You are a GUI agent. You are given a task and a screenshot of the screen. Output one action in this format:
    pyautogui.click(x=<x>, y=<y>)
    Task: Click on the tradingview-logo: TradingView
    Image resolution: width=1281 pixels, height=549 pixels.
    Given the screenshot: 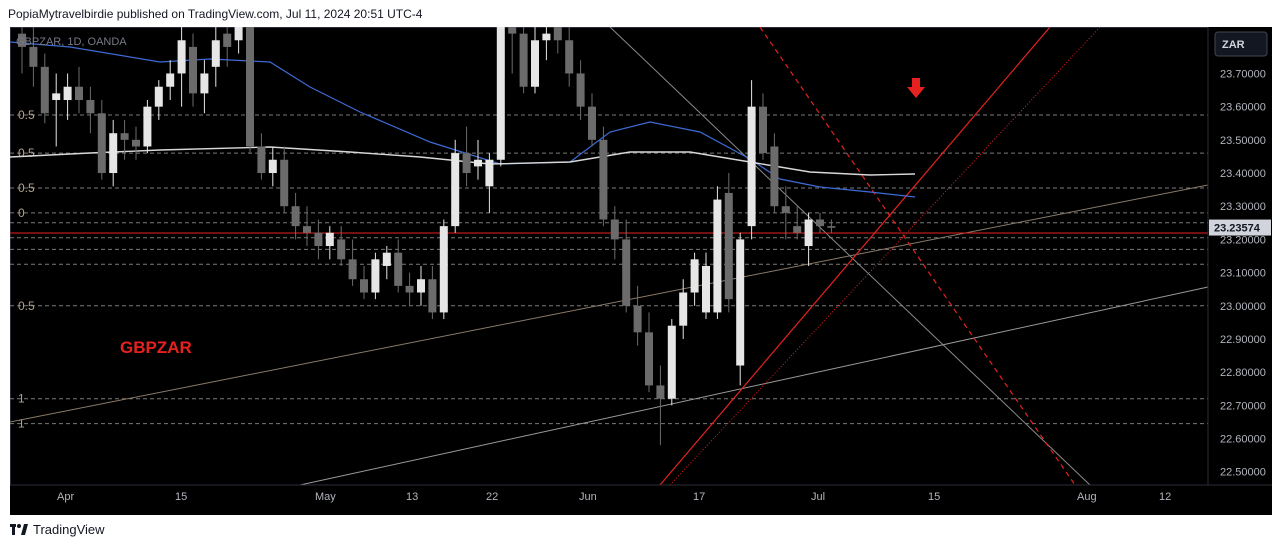 What is the action you would take?
    pyautogui.click(x=57, y=529)
    